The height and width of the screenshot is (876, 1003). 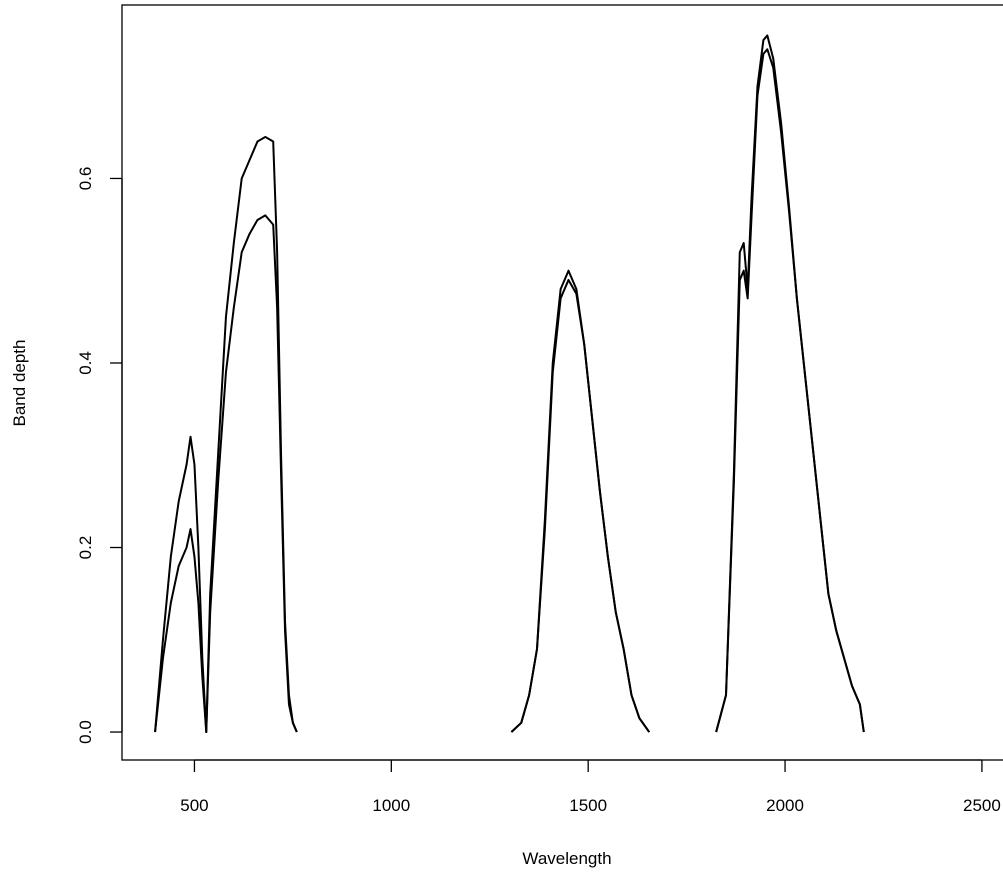 I want to click on y-tick-label: 0.0, so click(x=85, y=732).